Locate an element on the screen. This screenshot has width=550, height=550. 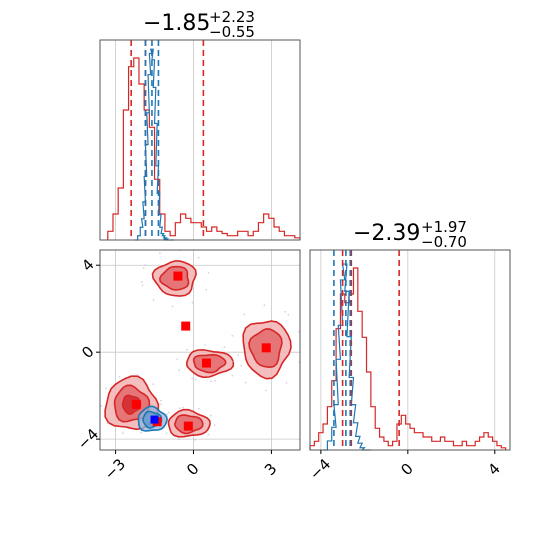
mid-y-label-1: 0 is located at coordinates (87, 351).